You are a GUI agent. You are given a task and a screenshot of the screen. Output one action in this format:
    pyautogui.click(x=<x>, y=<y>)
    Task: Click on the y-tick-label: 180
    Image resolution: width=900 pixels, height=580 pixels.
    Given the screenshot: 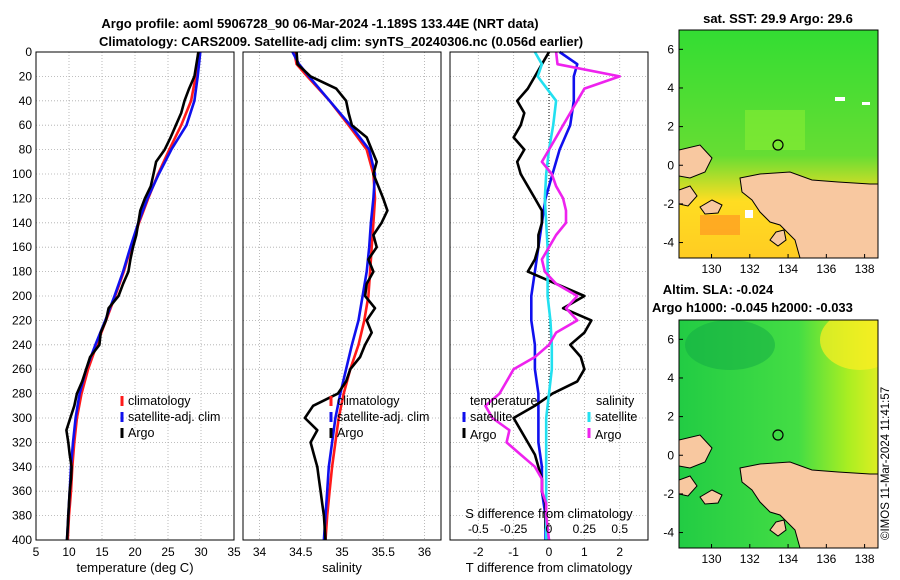 What is the action you would take?
    pyautogui.click(x=22, y=272)
    